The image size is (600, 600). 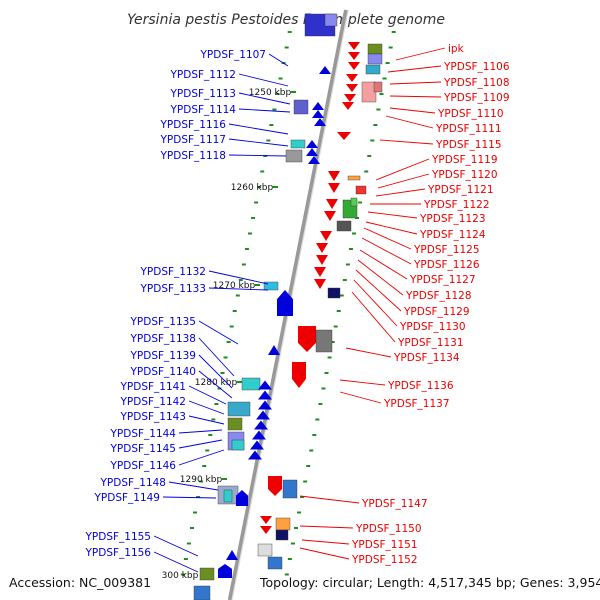 What do you see at coordinates (202, 110) in the screenshot?
I see `left-gene-label: YPDSF_1114` at bounding box center [202, 110].